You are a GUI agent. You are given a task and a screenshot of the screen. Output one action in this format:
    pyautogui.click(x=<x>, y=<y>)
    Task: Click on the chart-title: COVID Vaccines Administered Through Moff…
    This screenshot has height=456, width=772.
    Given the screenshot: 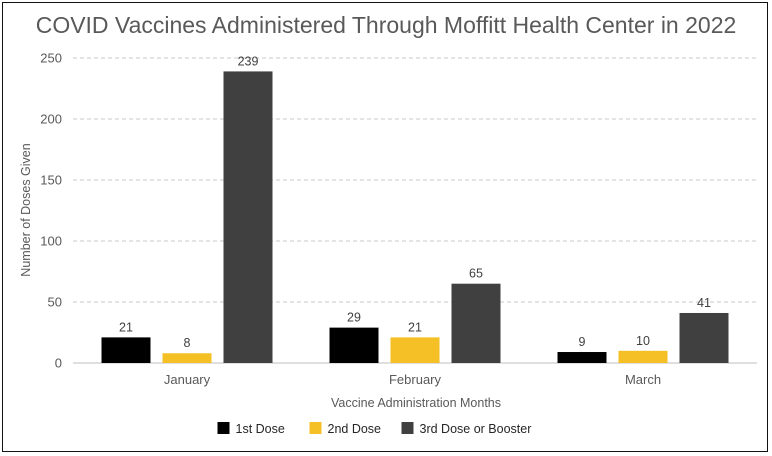 What is the action you would take?
    pyautogui.click(x=386, y=25)
    